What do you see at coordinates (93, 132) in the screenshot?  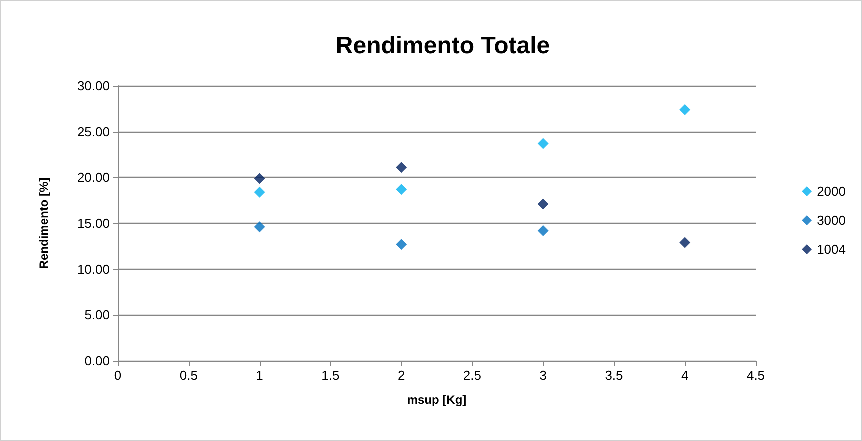 I see `y-tick-label: 25.00` at bounding box center [93, 132].